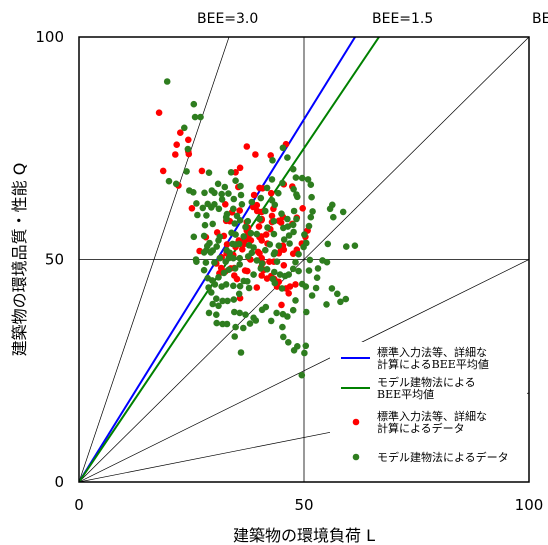 The height and width of the screenshot is (545, 548). Describe the element at coordinates (405, 394) in the screenshot. I see `legend-label: BEE平均値` at that location.